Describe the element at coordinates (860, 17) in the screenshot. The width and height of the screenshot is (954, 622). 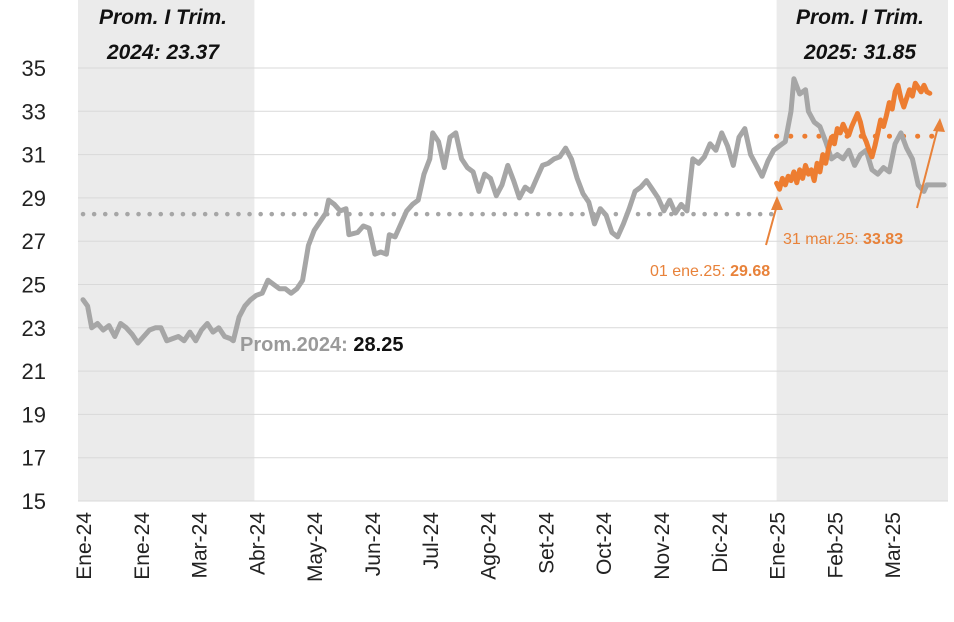
I see `shade-label-2025-line1: Prom. I Trim.` at that location.